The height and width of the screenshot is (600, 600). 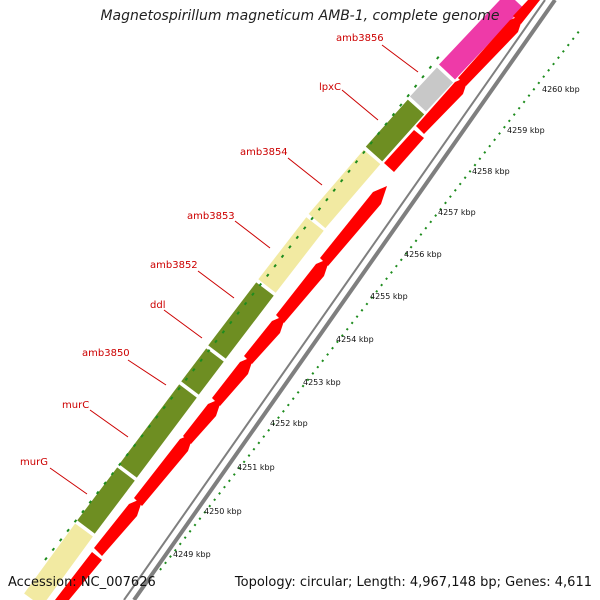 I want to click on gene-block-olive-amb3850, so click(x=202, y=371).